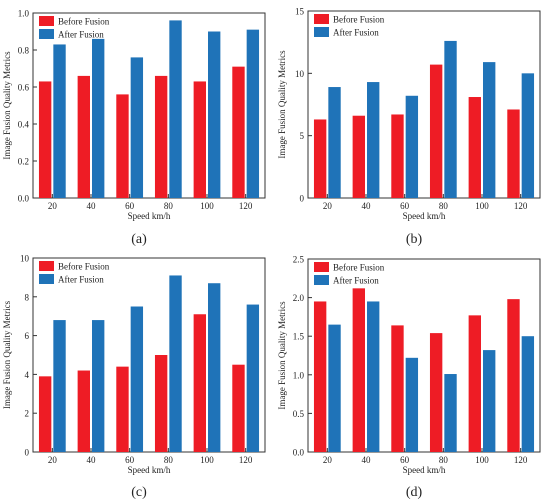 The image size is (550, 504). Describe the element at coordinates (25, 259) in the screenshot. I see `y-tick-label: 10` at that location.